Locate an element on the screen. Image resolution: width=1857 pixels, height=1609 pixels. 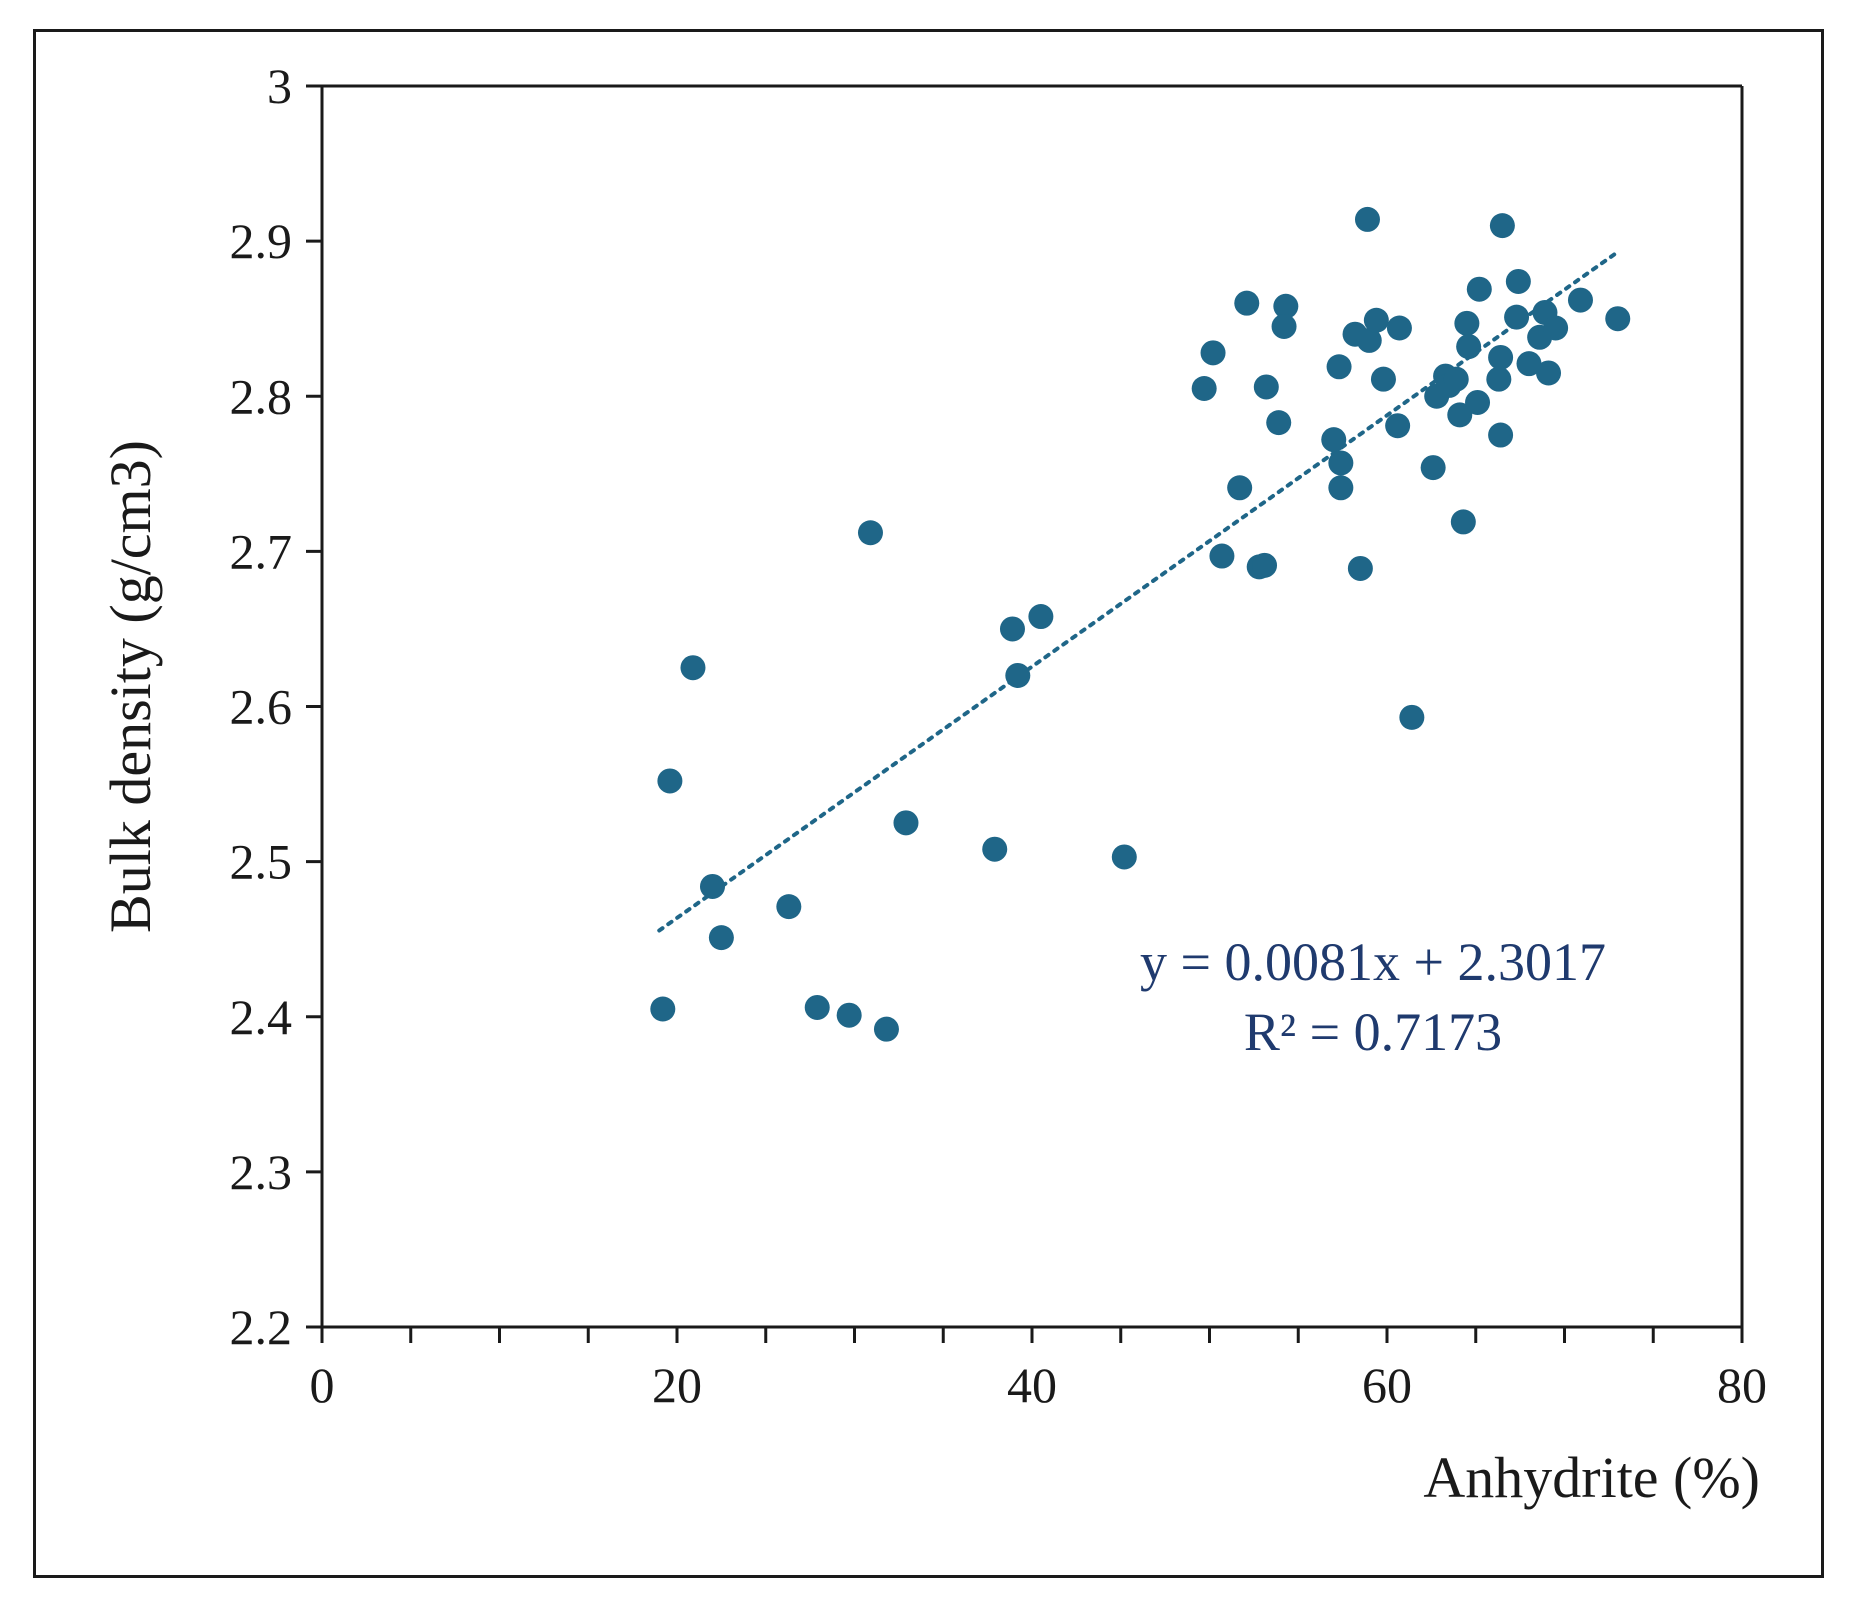
y-tick-label: 2.8 is located at coordinates (261, 396).